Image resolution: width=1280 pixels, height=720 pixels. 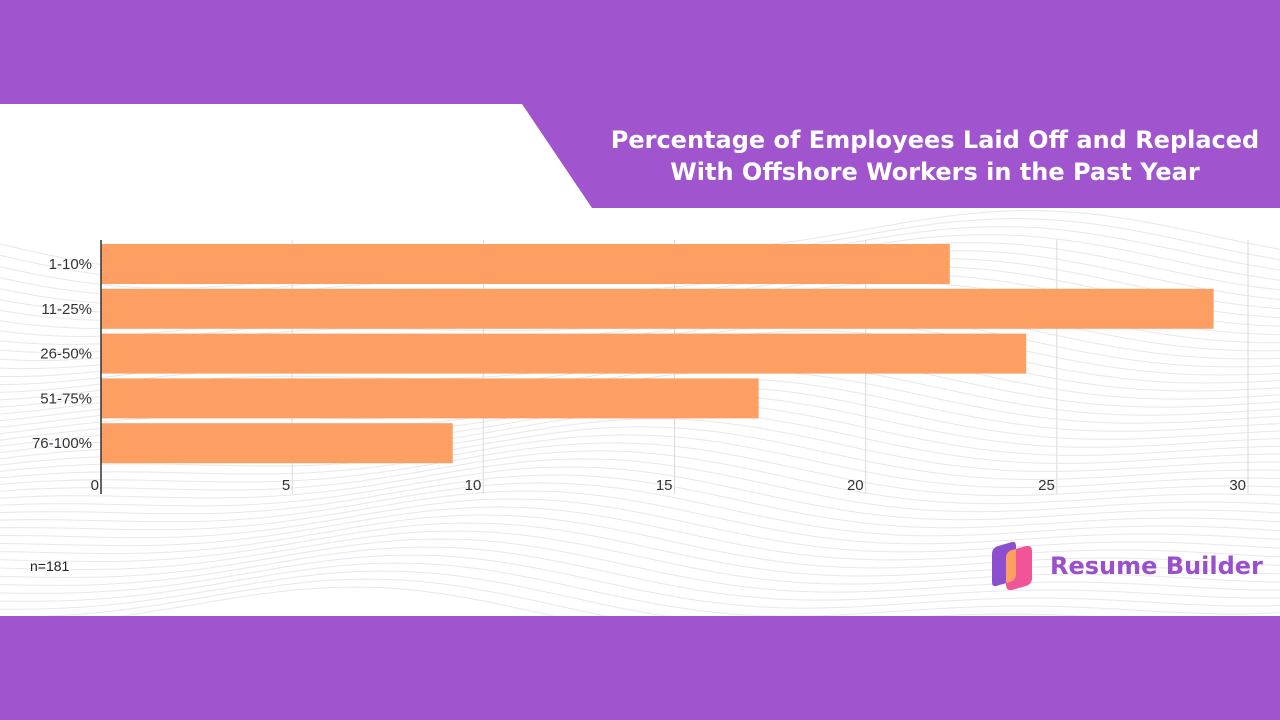 I want to click on x-tick-label: 30, so click(x=1237, y=485).